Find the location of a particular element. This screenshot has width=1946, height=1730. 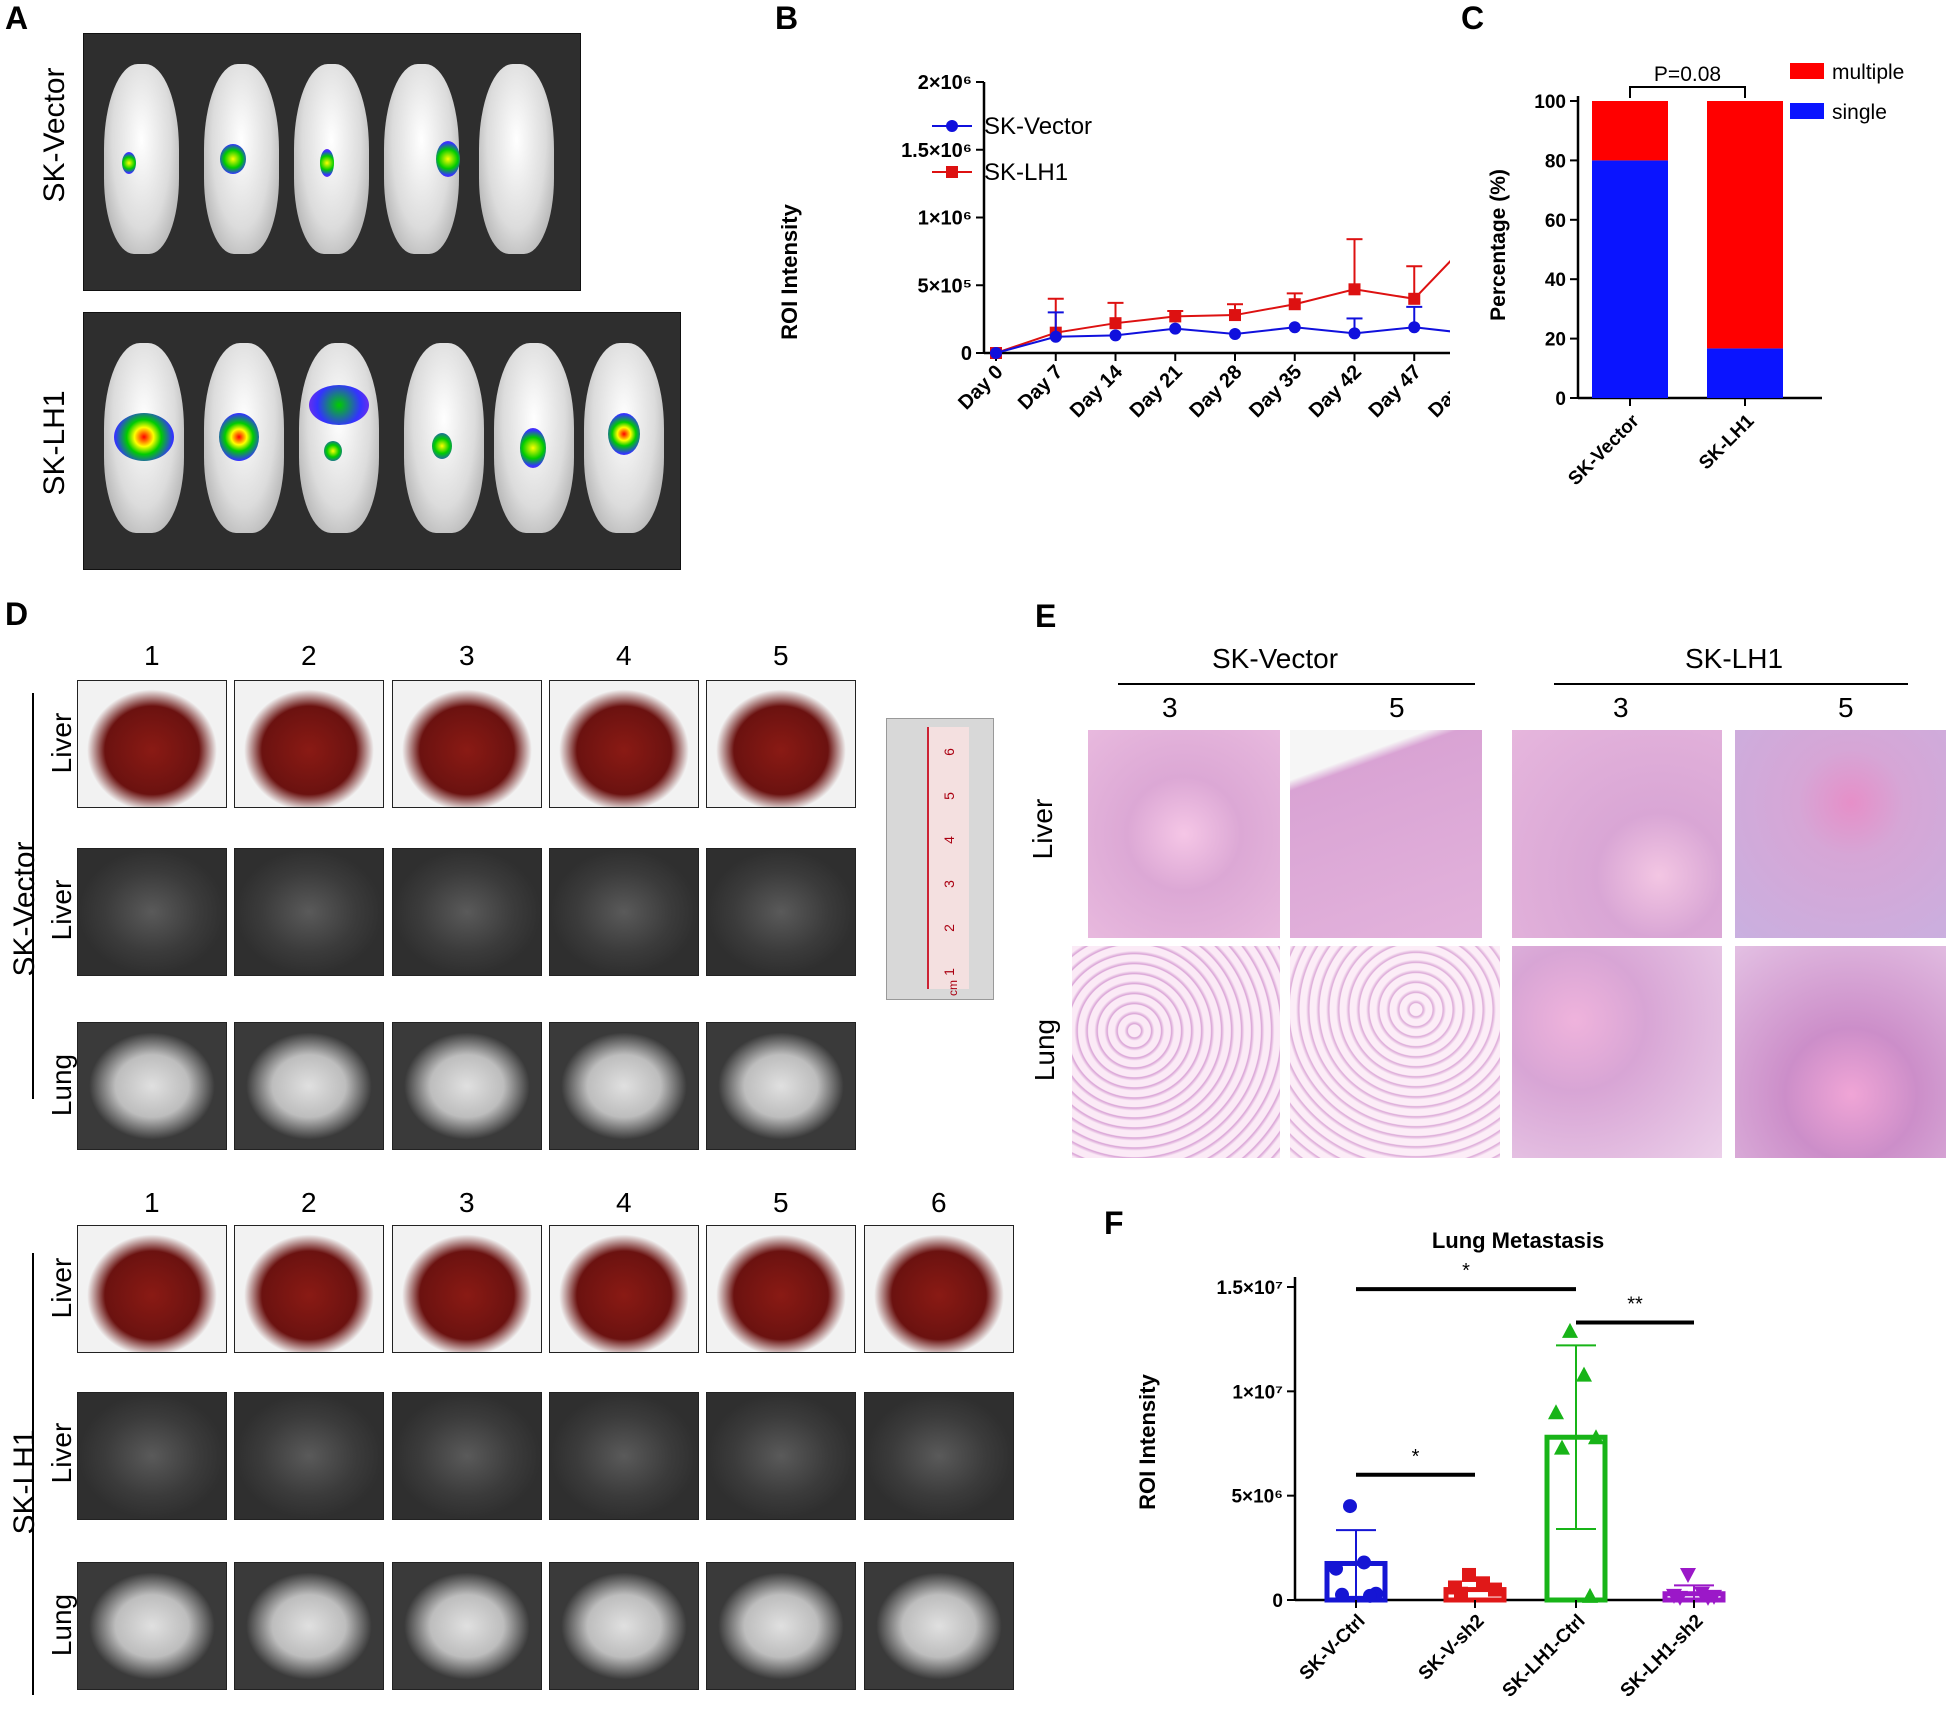

chart-c-annotation: P=0.08 is located at coordinates (1687, 74).